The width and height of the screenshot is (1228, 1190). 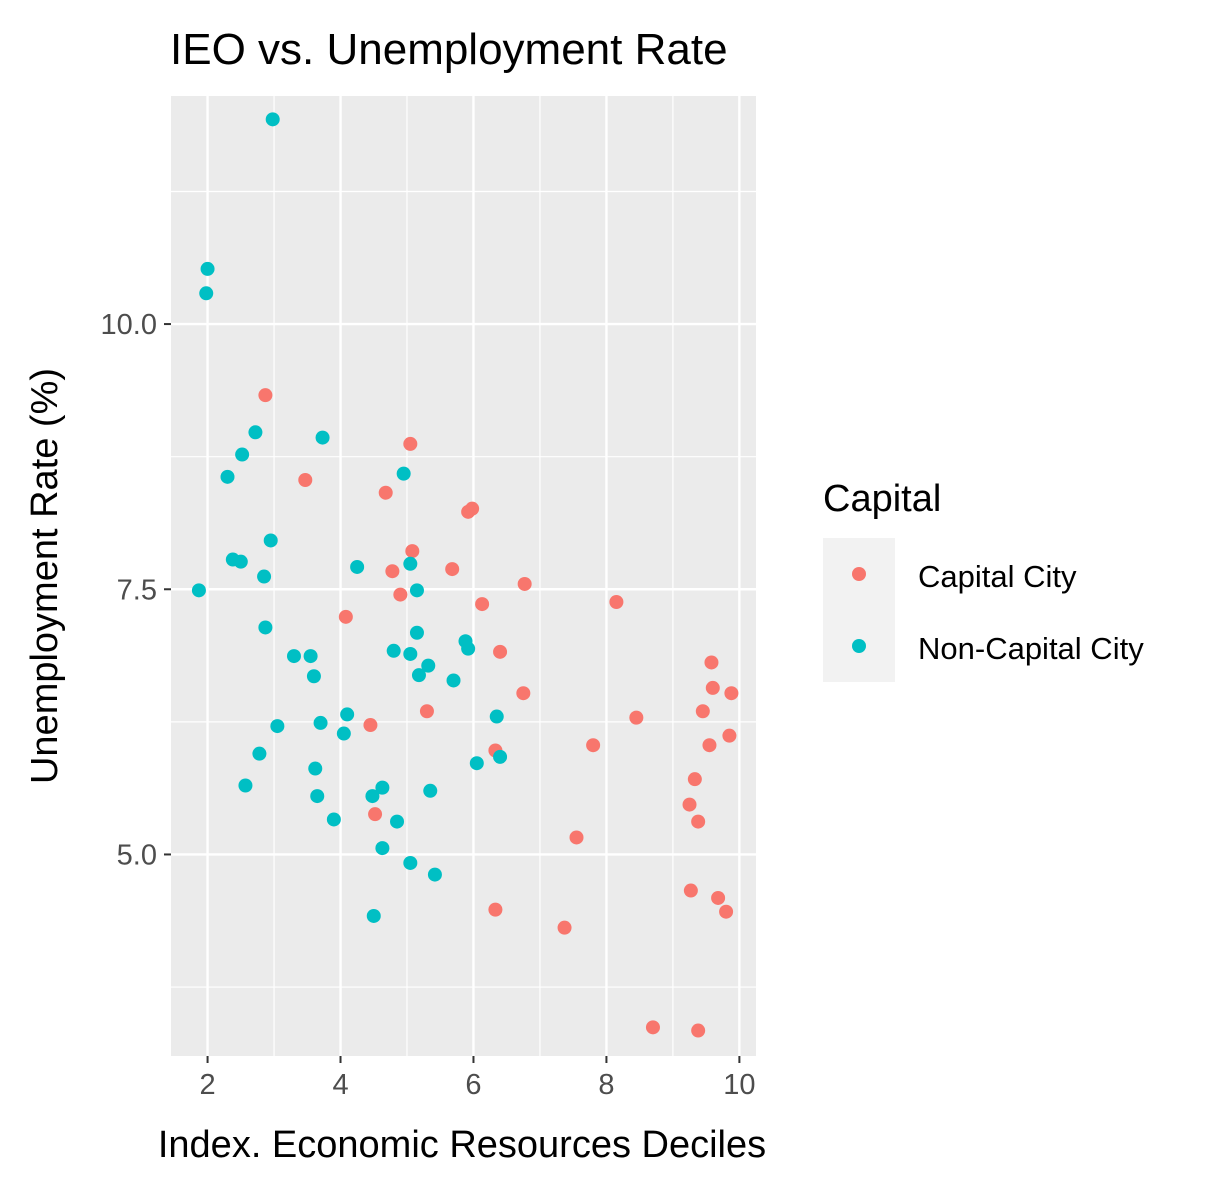 I want to click on legend-label-capital-city: Capital City, so click(x=997, y=576).